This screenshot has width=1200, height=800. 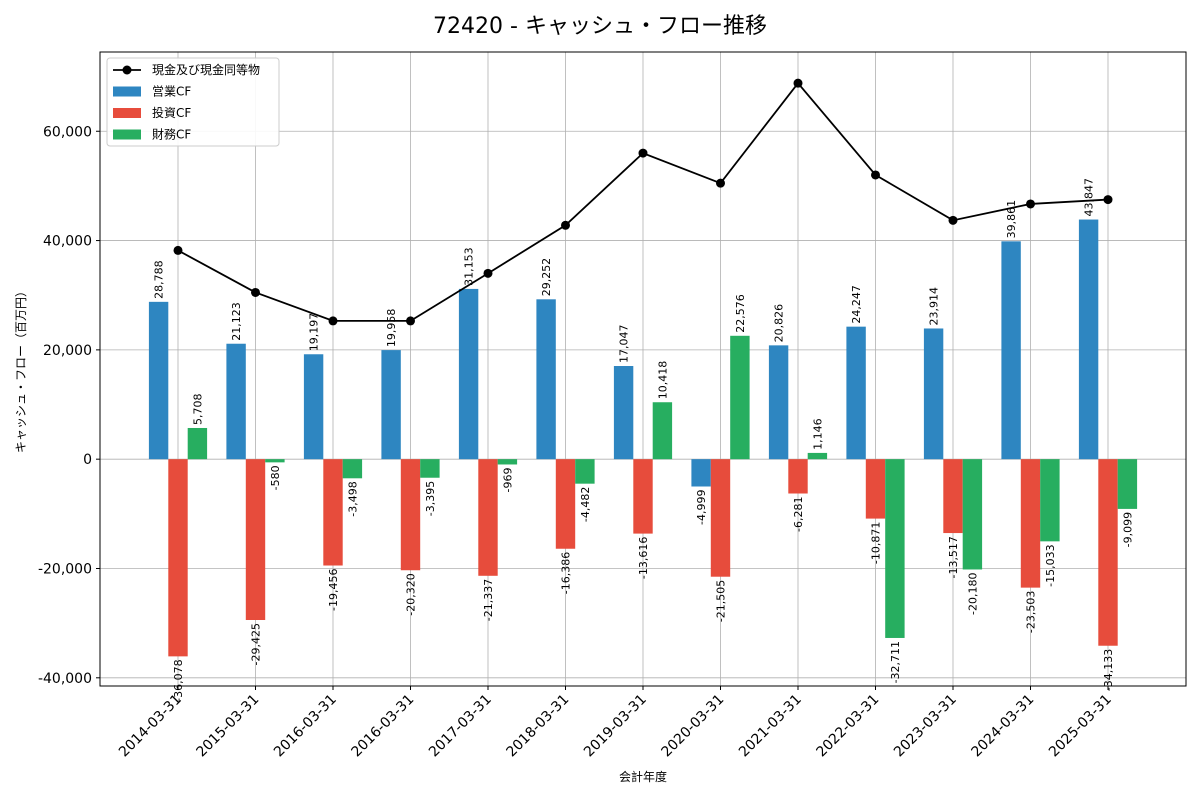 What do you see at coordinates (87, 460) in the screenshot?
I see `y-tick-label: 0` at bounding box center [87, 460].